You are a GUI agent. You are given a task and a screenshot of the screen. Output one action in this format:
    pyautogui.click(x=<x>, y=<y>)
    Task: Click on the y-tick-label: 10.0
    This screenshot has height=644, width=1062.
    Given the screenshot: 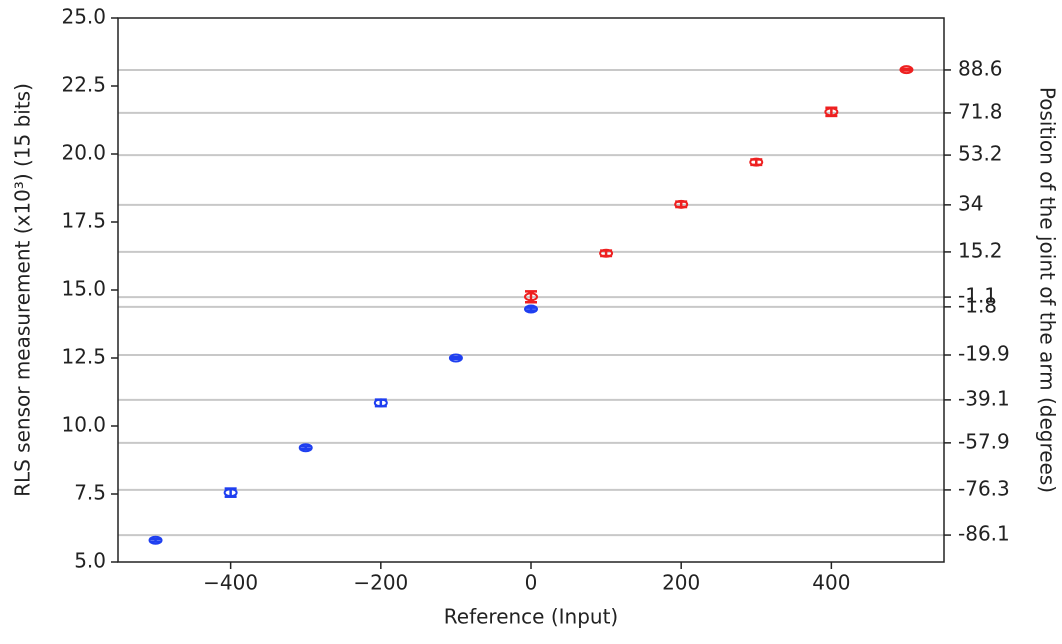 What is the action you would take?
    pyautogui.click(x=83, y=425)
    